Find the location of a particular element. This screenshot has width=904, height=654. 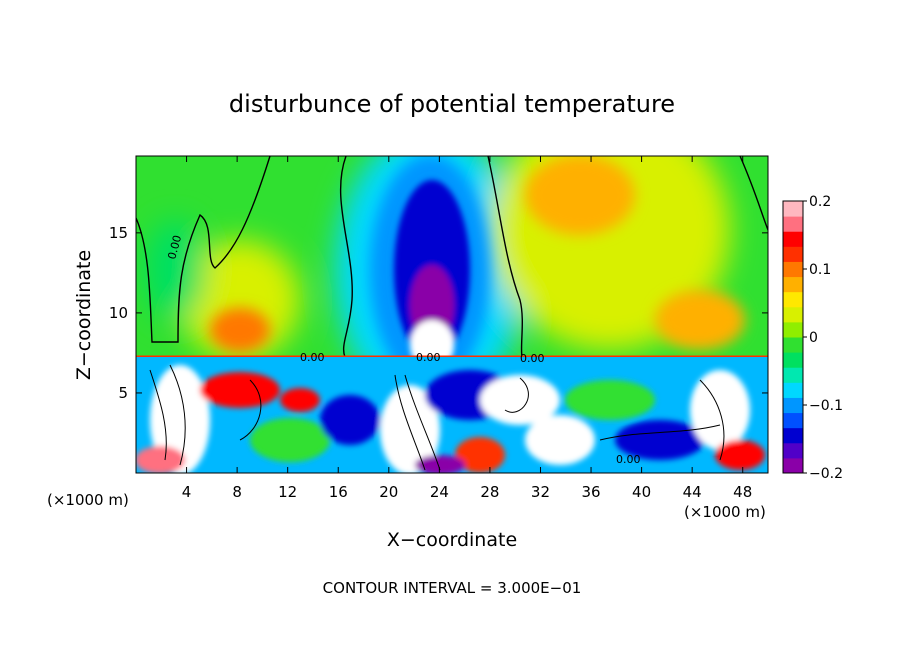

x-tick-label: 40 is located at coordinates (641, 492).